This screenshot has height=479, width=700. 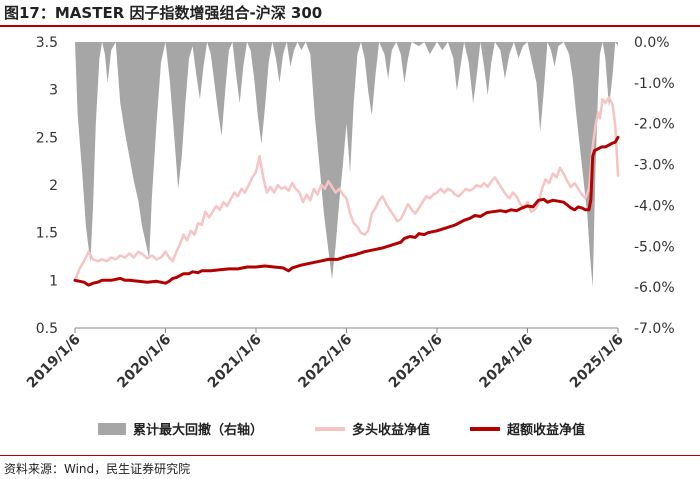 I want to click on legend: 累计最大回撤（右轴） 多头收益净值 超额收益净值, so click(x=341, y=430).